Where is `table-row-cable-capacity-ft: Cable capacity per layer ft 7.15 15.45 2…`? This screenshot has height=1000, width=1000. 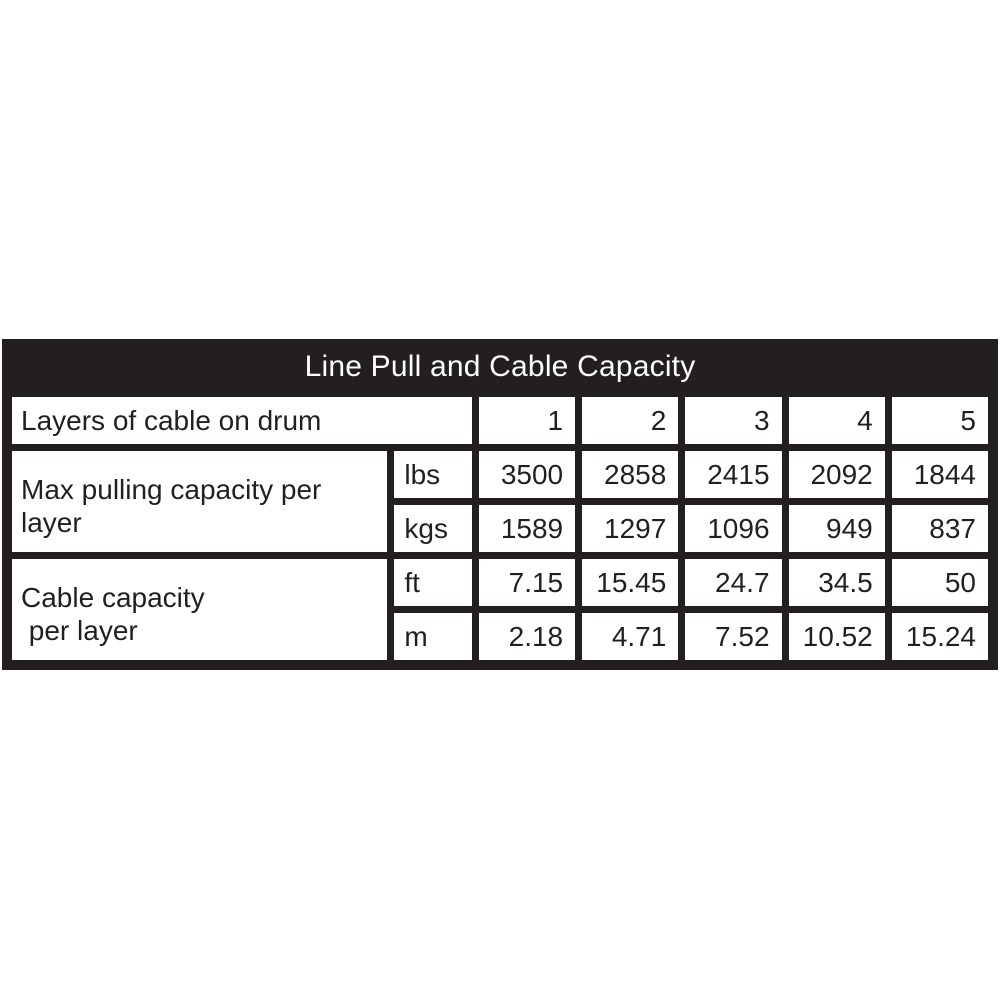 table-row-cable-capacity-ft: Cable capacity per layer ft 7.15 15.45 2… is located at coordinates (500, 609).